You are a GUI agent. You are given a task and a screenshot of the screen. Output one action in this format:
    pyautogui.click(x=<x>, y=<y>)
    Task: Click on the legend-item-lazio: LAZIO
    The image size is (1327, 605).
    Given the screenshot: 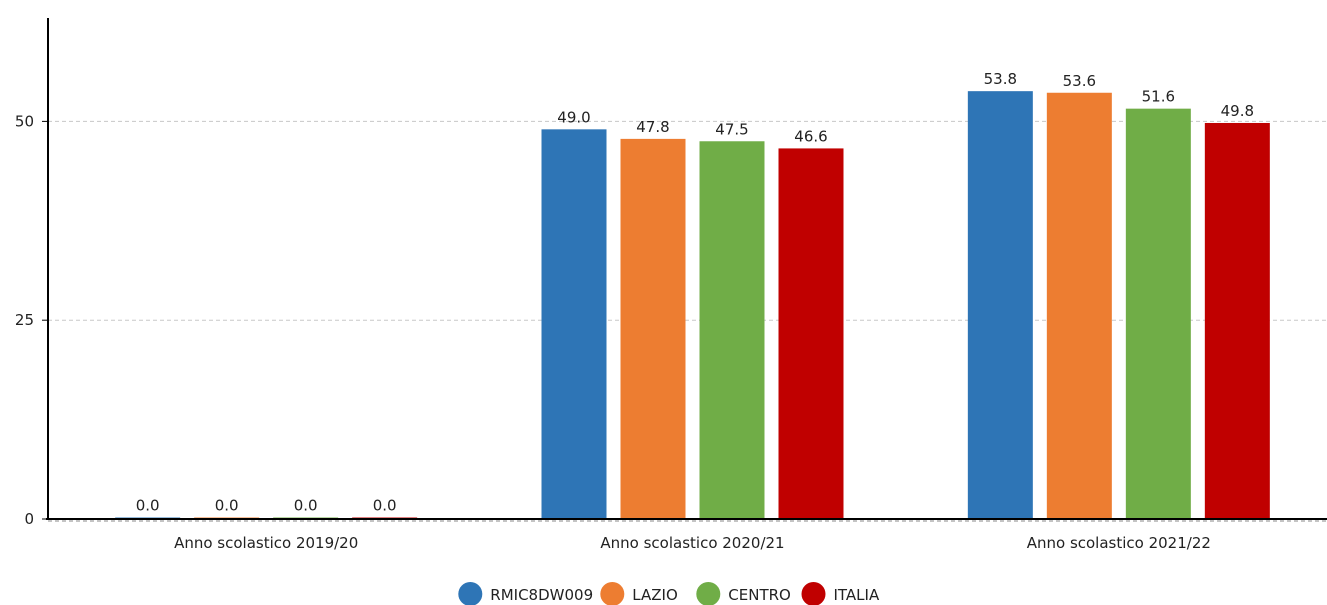 What is the action you would take?
    pyautogui.click(x=639, y=593)
    